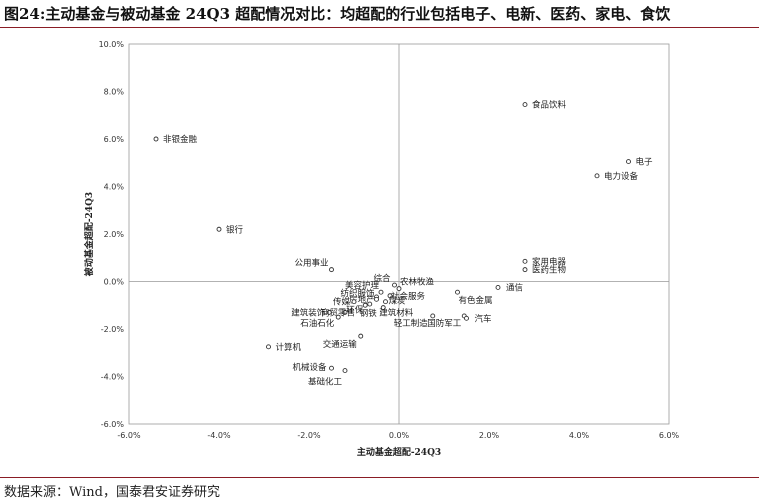 The height and width of the screenshot is (500, 759). Describe the element at coordinates (411, 323) in the screenshot. I see `data-label: 轻工制造` at that location.